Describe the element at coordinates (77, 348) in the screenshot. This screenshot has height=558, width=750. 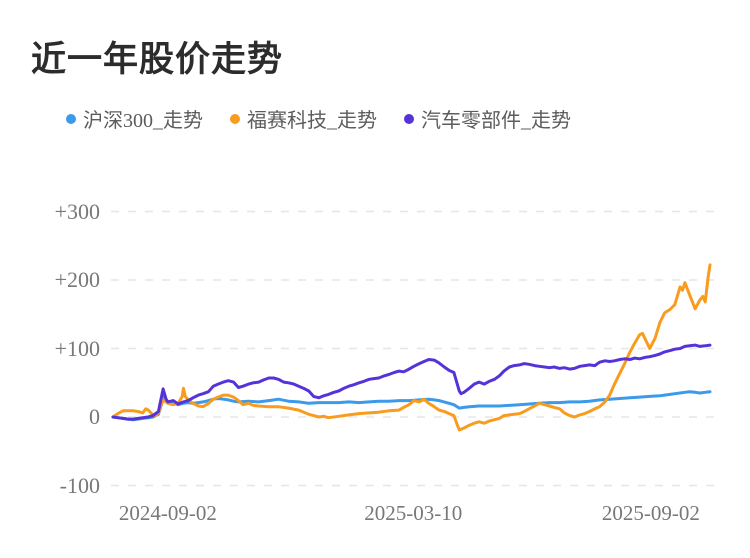
I see `y-tick-label: +100` at that location.